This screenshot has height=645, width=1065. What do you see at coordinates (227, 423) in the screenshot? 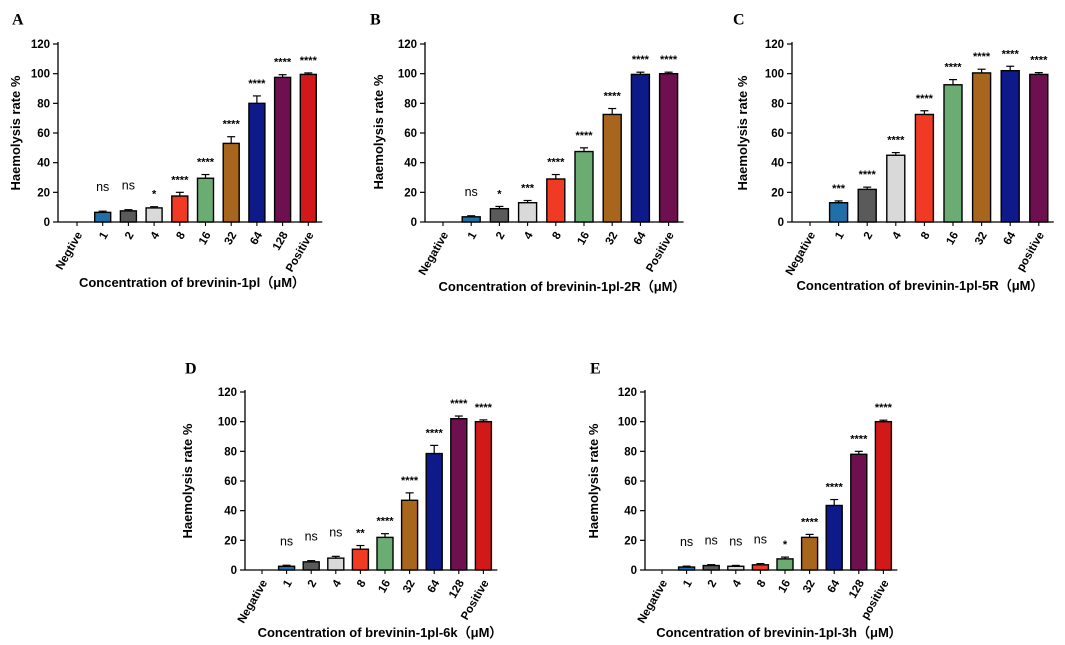
I see `panel-d-y-tick-label: 100` at bounding box center [227, 423].